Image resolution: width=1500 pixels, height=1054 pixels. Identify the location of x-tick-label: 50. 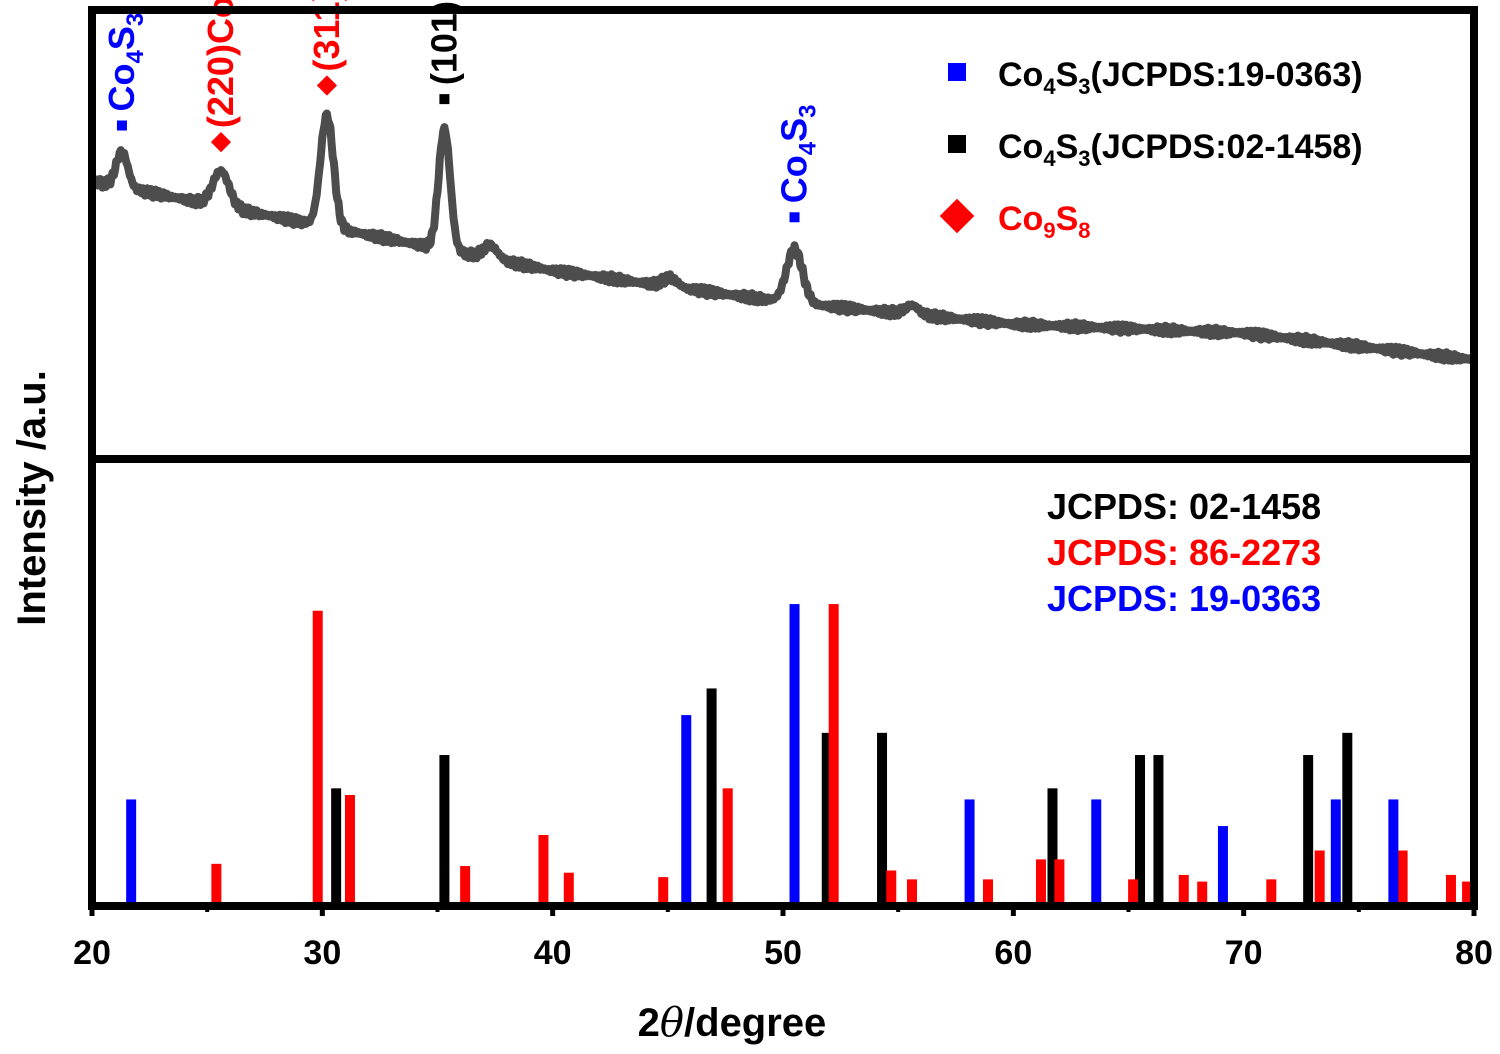
(783, 953).